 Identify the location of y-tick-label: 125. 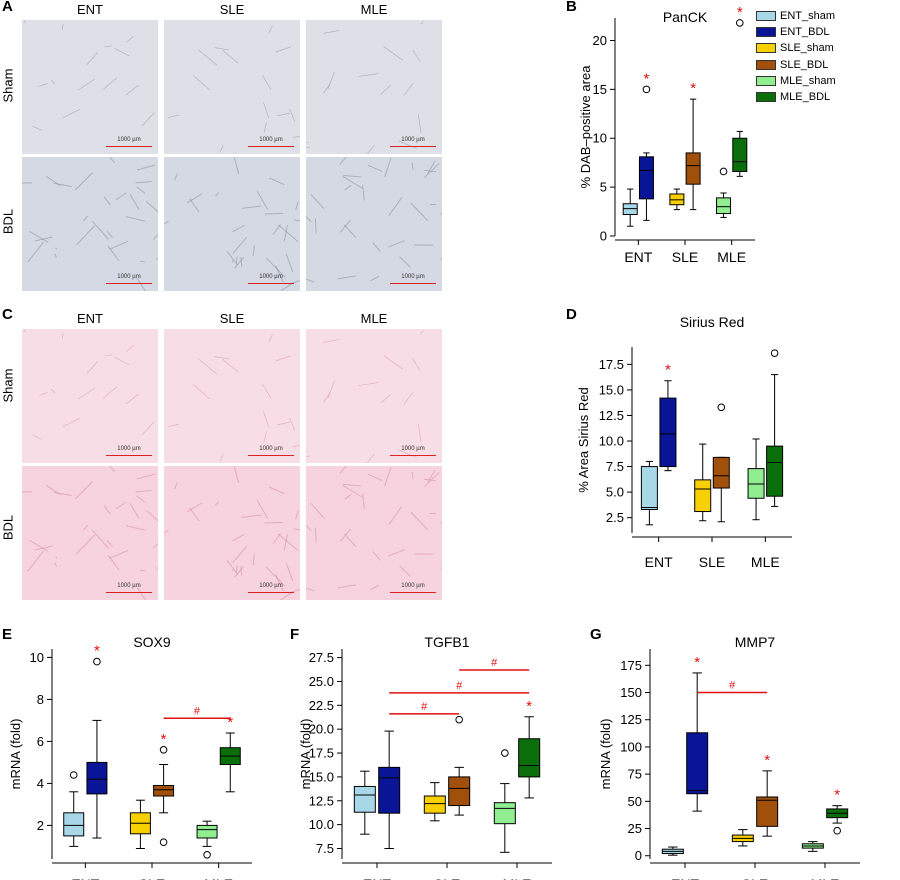
(631, 719).